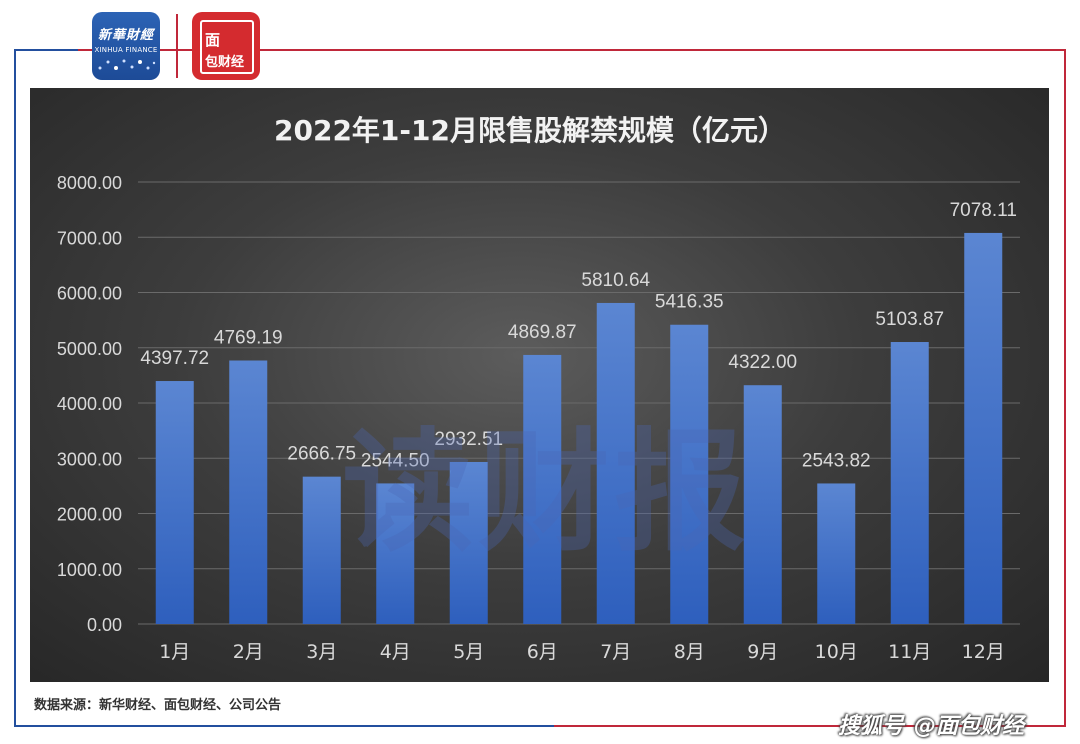 The width and height of the screenshot is (1080, 744). I want to click on data-source-note: 数据来源：新华财经、面包财经、公司公告, so click(158, 705).